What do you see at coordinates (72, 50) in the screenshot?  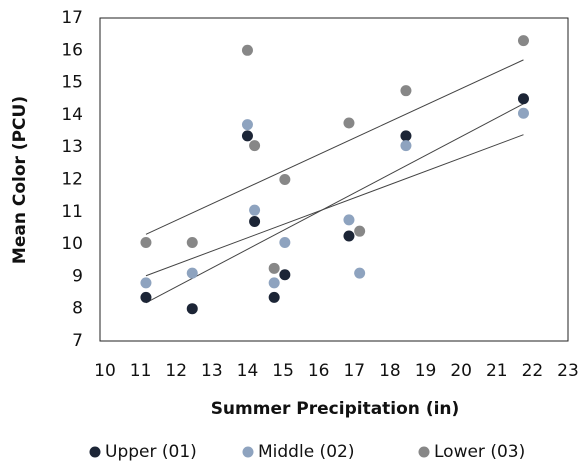 I see `y-tick-label: 16` at bounding box center [72, 50].